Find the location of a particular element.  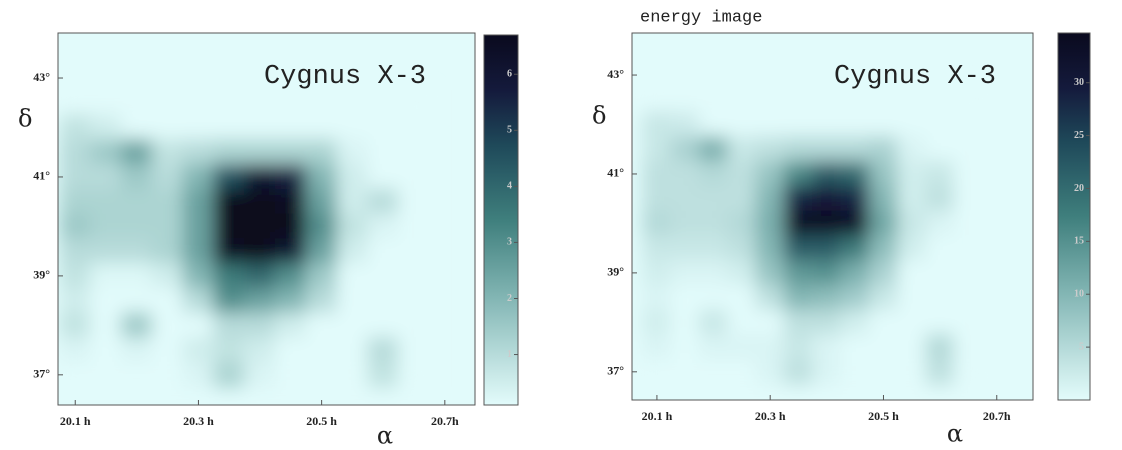

colorbar-tick-label: 4 is located at coordinates (509, 186).